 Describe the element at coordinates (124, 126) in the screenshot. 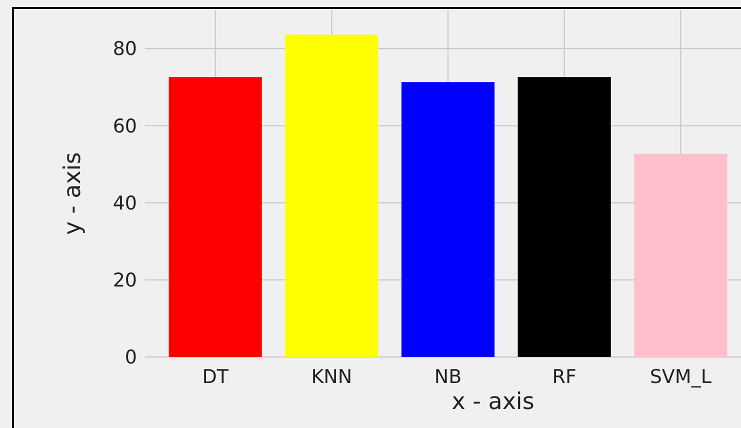

I see `y-tick-label: 60` at that location.